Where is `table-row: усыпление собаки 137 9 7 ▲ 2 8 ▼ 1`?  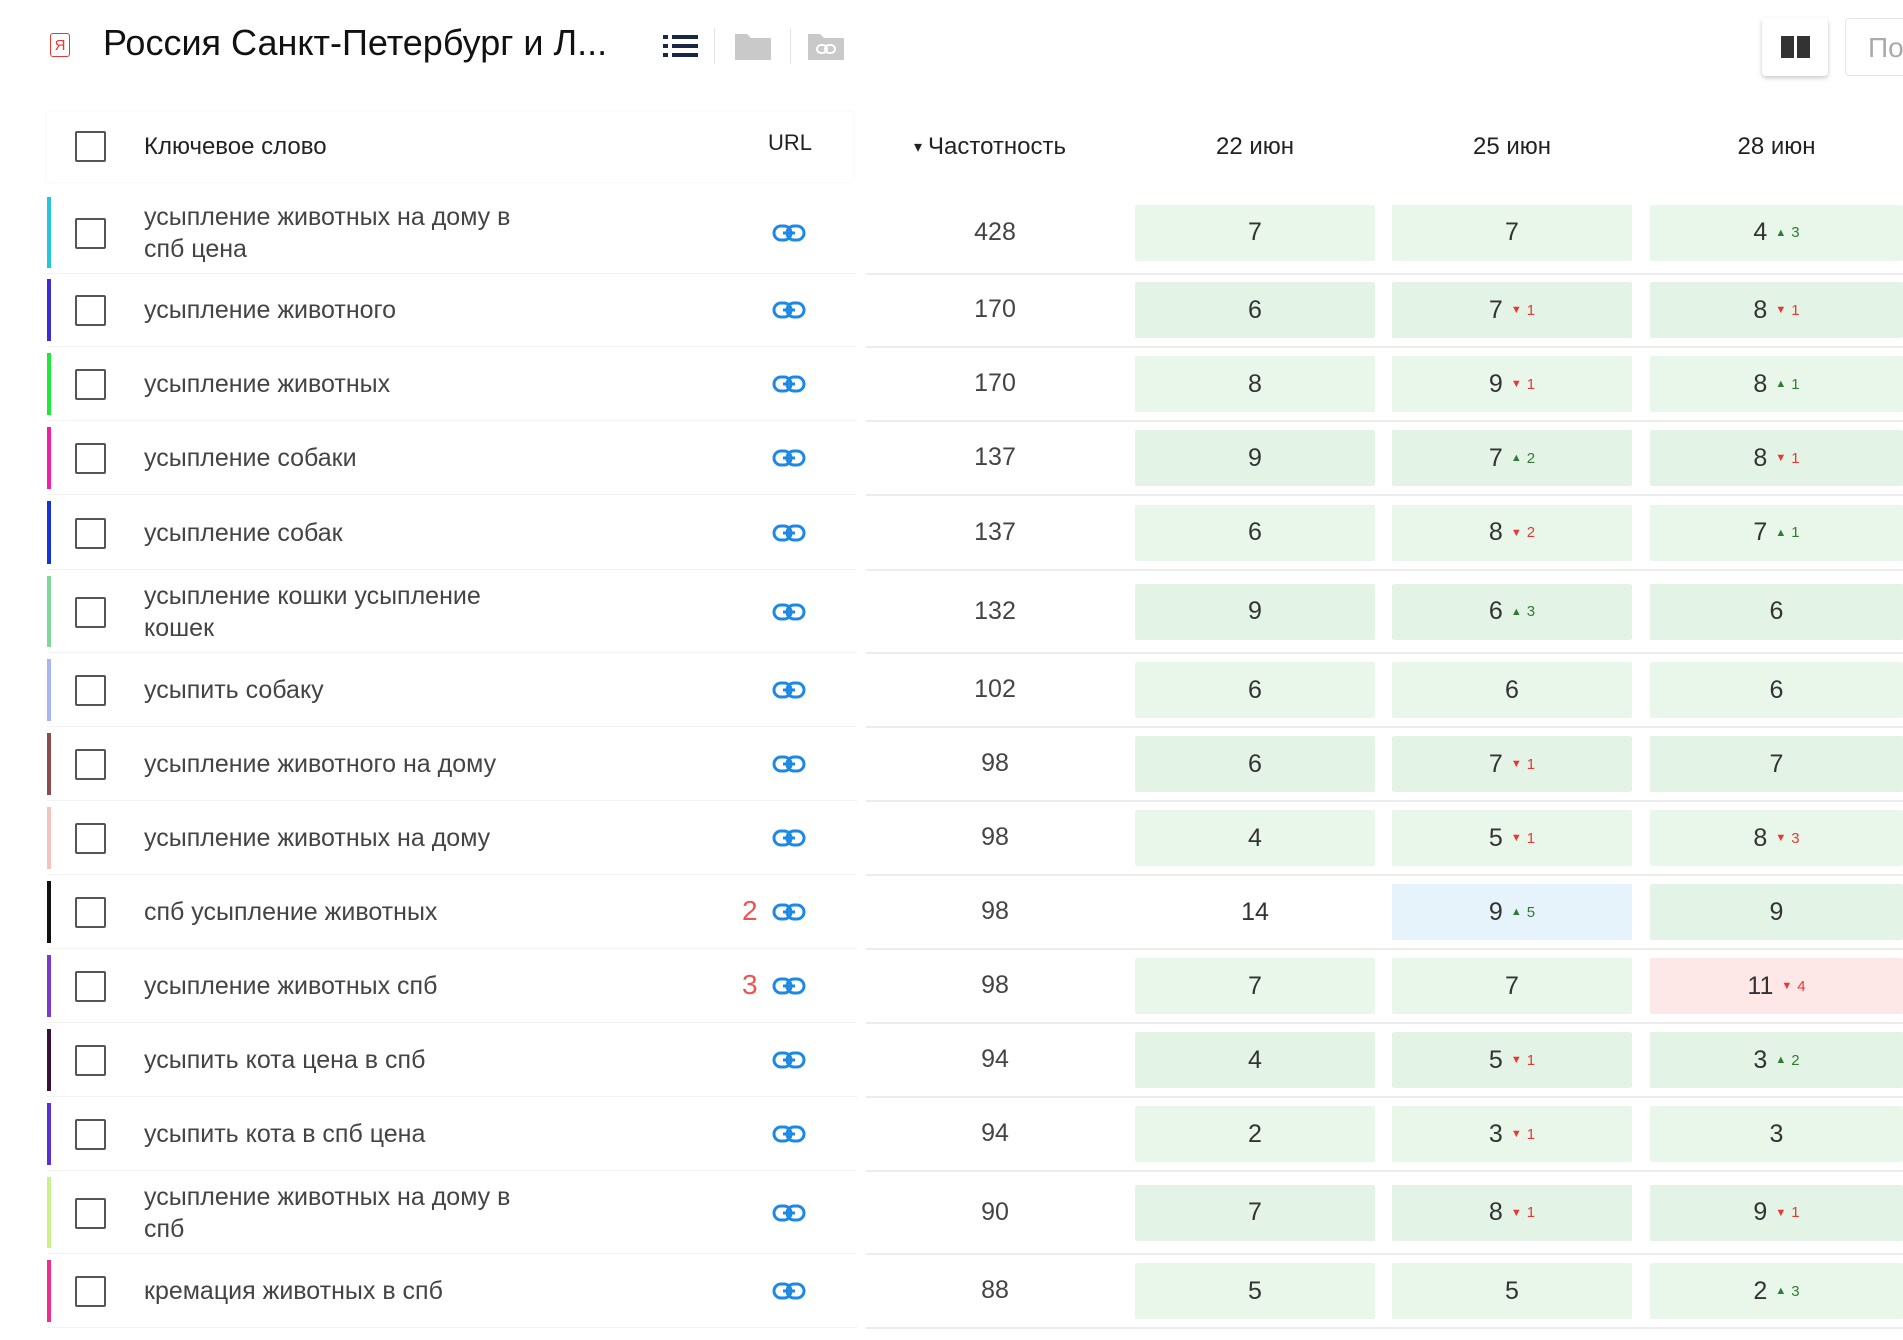 table-row: усыпление собаки 137 9 7 ▲ 2 8 ▼ 1 is located at coordinates (951, 458).